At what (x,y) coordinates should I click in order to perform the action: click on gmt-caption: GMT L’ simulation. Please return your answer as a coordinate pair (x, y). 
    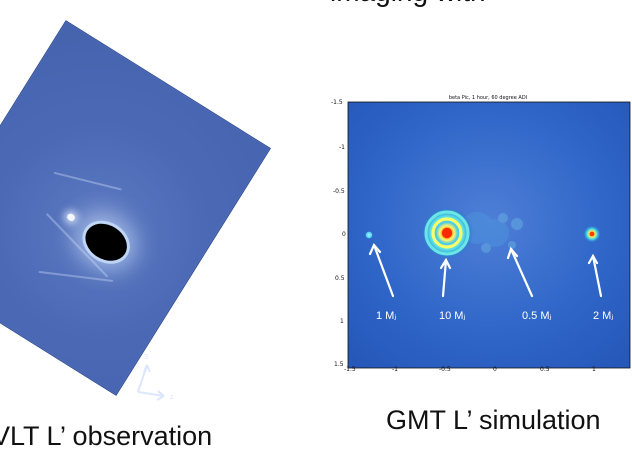
    Looking at the image, I should click on (493, 420).